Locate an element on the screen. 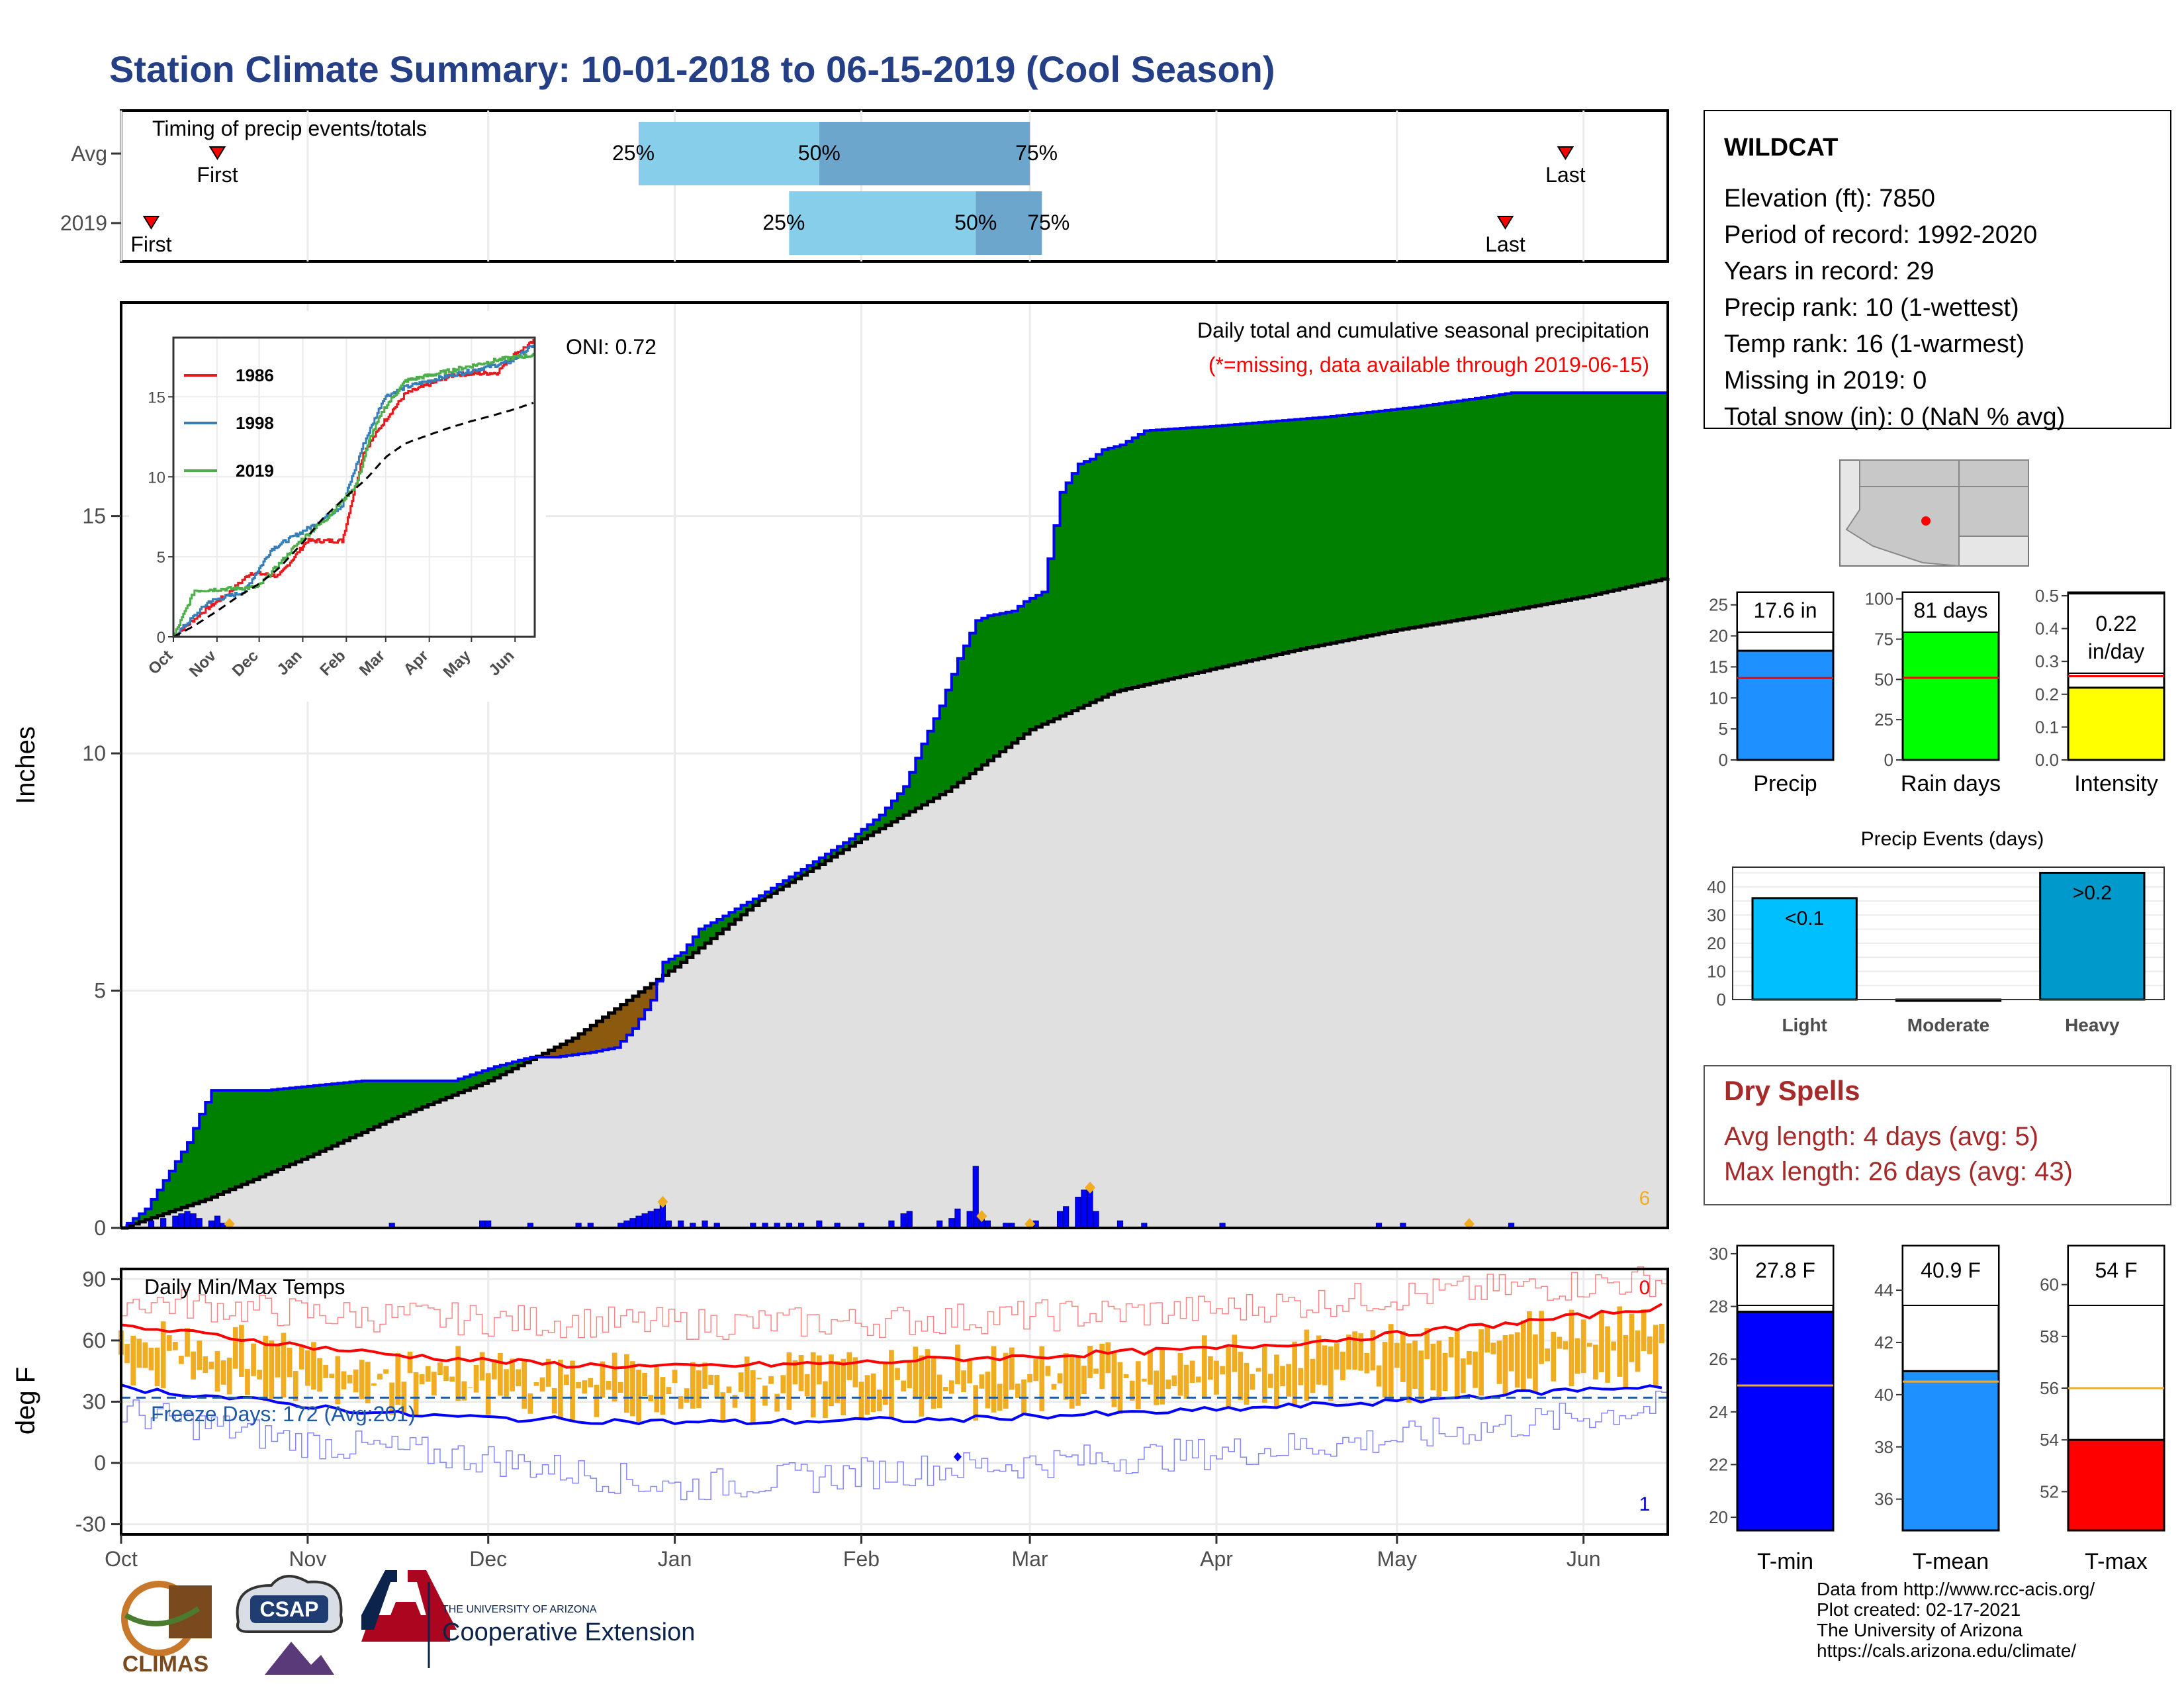 This screenshot has width=2184, height=1688. event-bar is located at coordinates (1804, 949).